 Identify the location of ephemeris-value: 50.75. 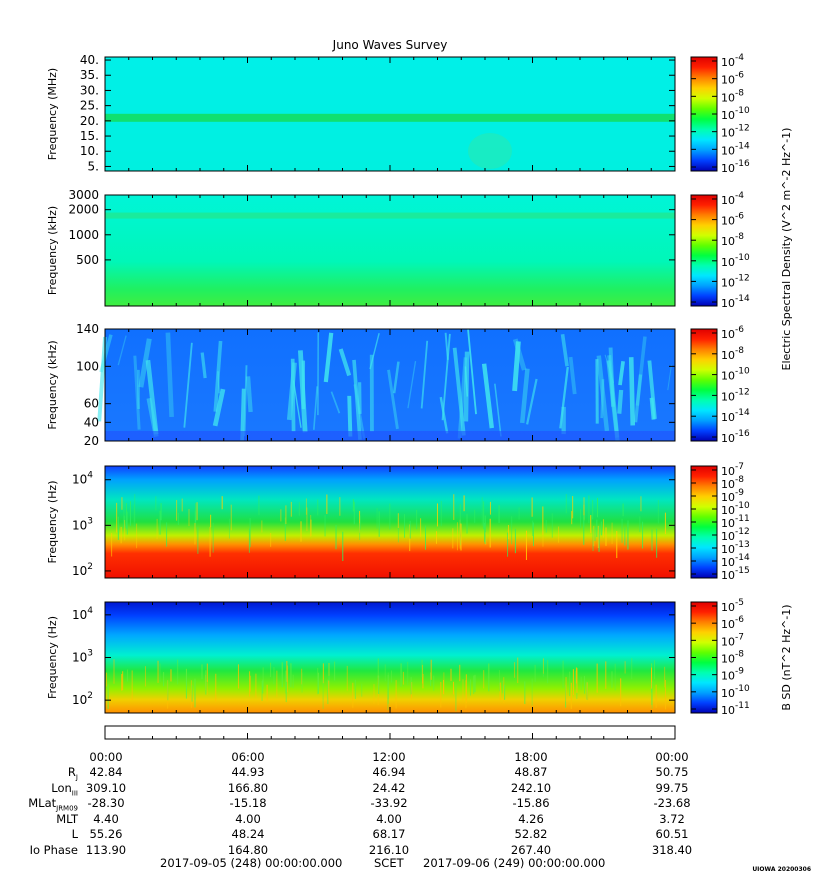
(672, 772).